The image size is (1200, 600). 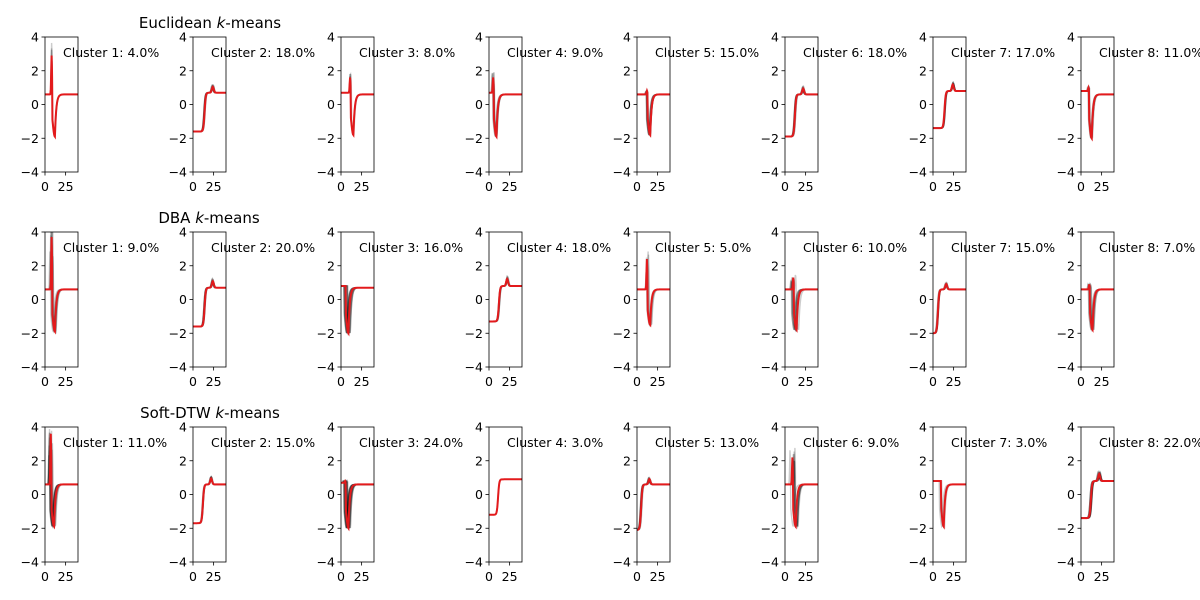 What do you see at coordinates (1003, 247) in the screenshot?
I see `cluster-label: Cluster 7: 15.0%` at bounding box center [1003, 247].